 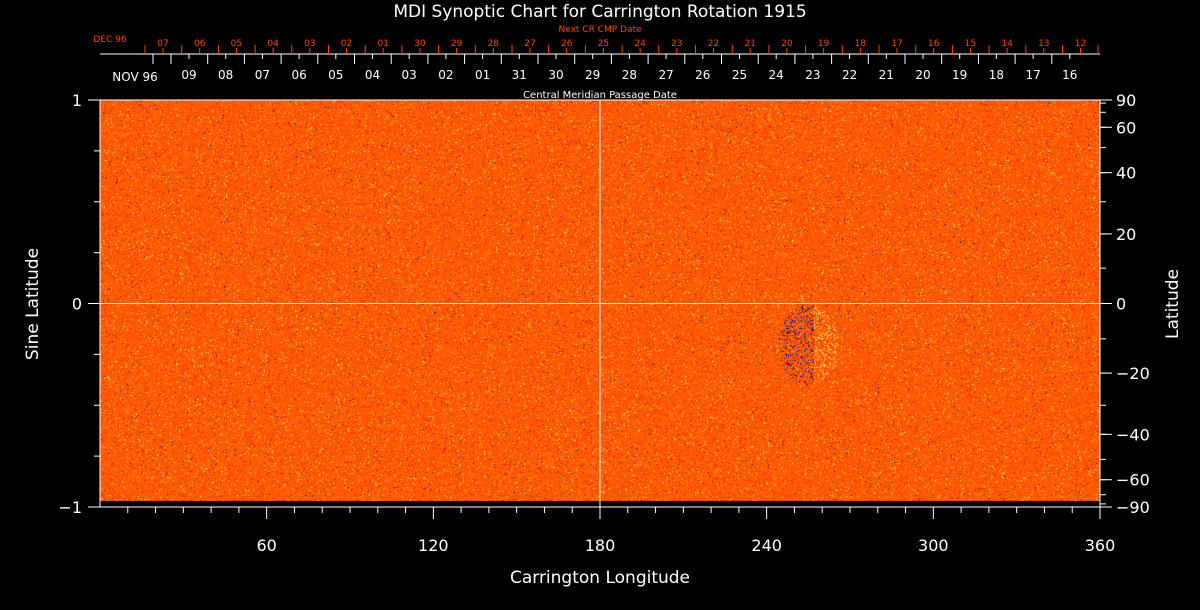 I want to click on next-cr-date-label: 13, so click(x=1043, y=44).